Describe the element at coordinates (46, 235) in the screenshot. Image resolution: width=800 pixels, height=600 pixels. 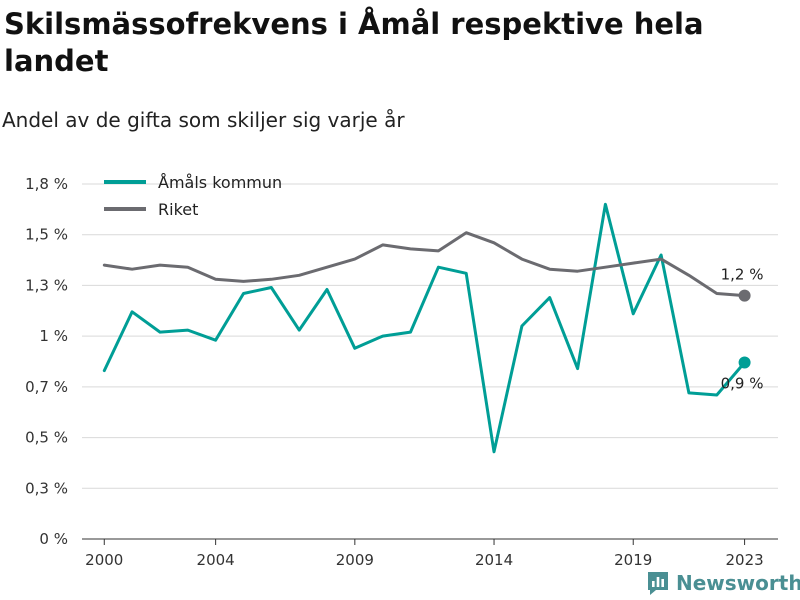
I see `y-tick-label: 1,5 %` at that location.